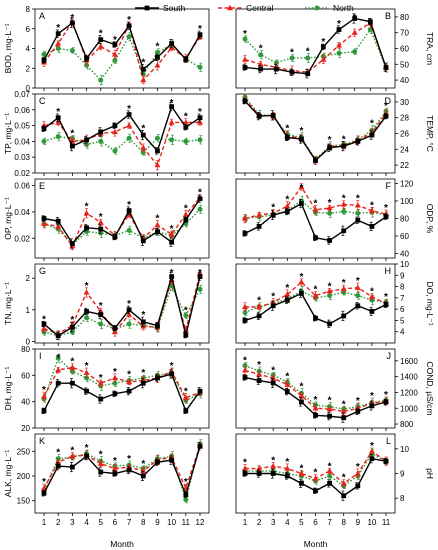  What do you see at coordinates (42, 16) in the screenshot?
I see `panel-letter: A` at bounding box center [42, 16].